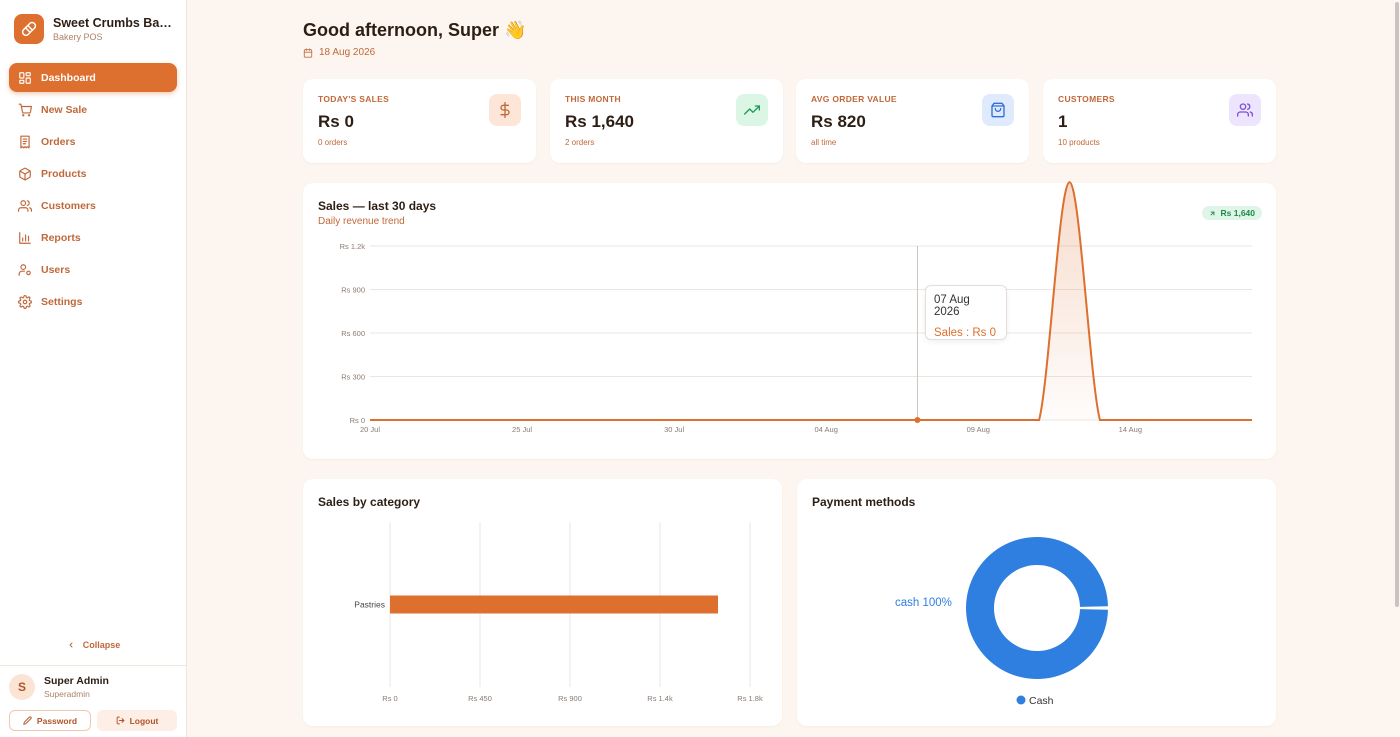 This screenshot has width=1400, height=737. What do you see at coordinates (580, 142) in the screenshot?
I see `stat-sub: 2 orders` at bounding box center [580, 142].